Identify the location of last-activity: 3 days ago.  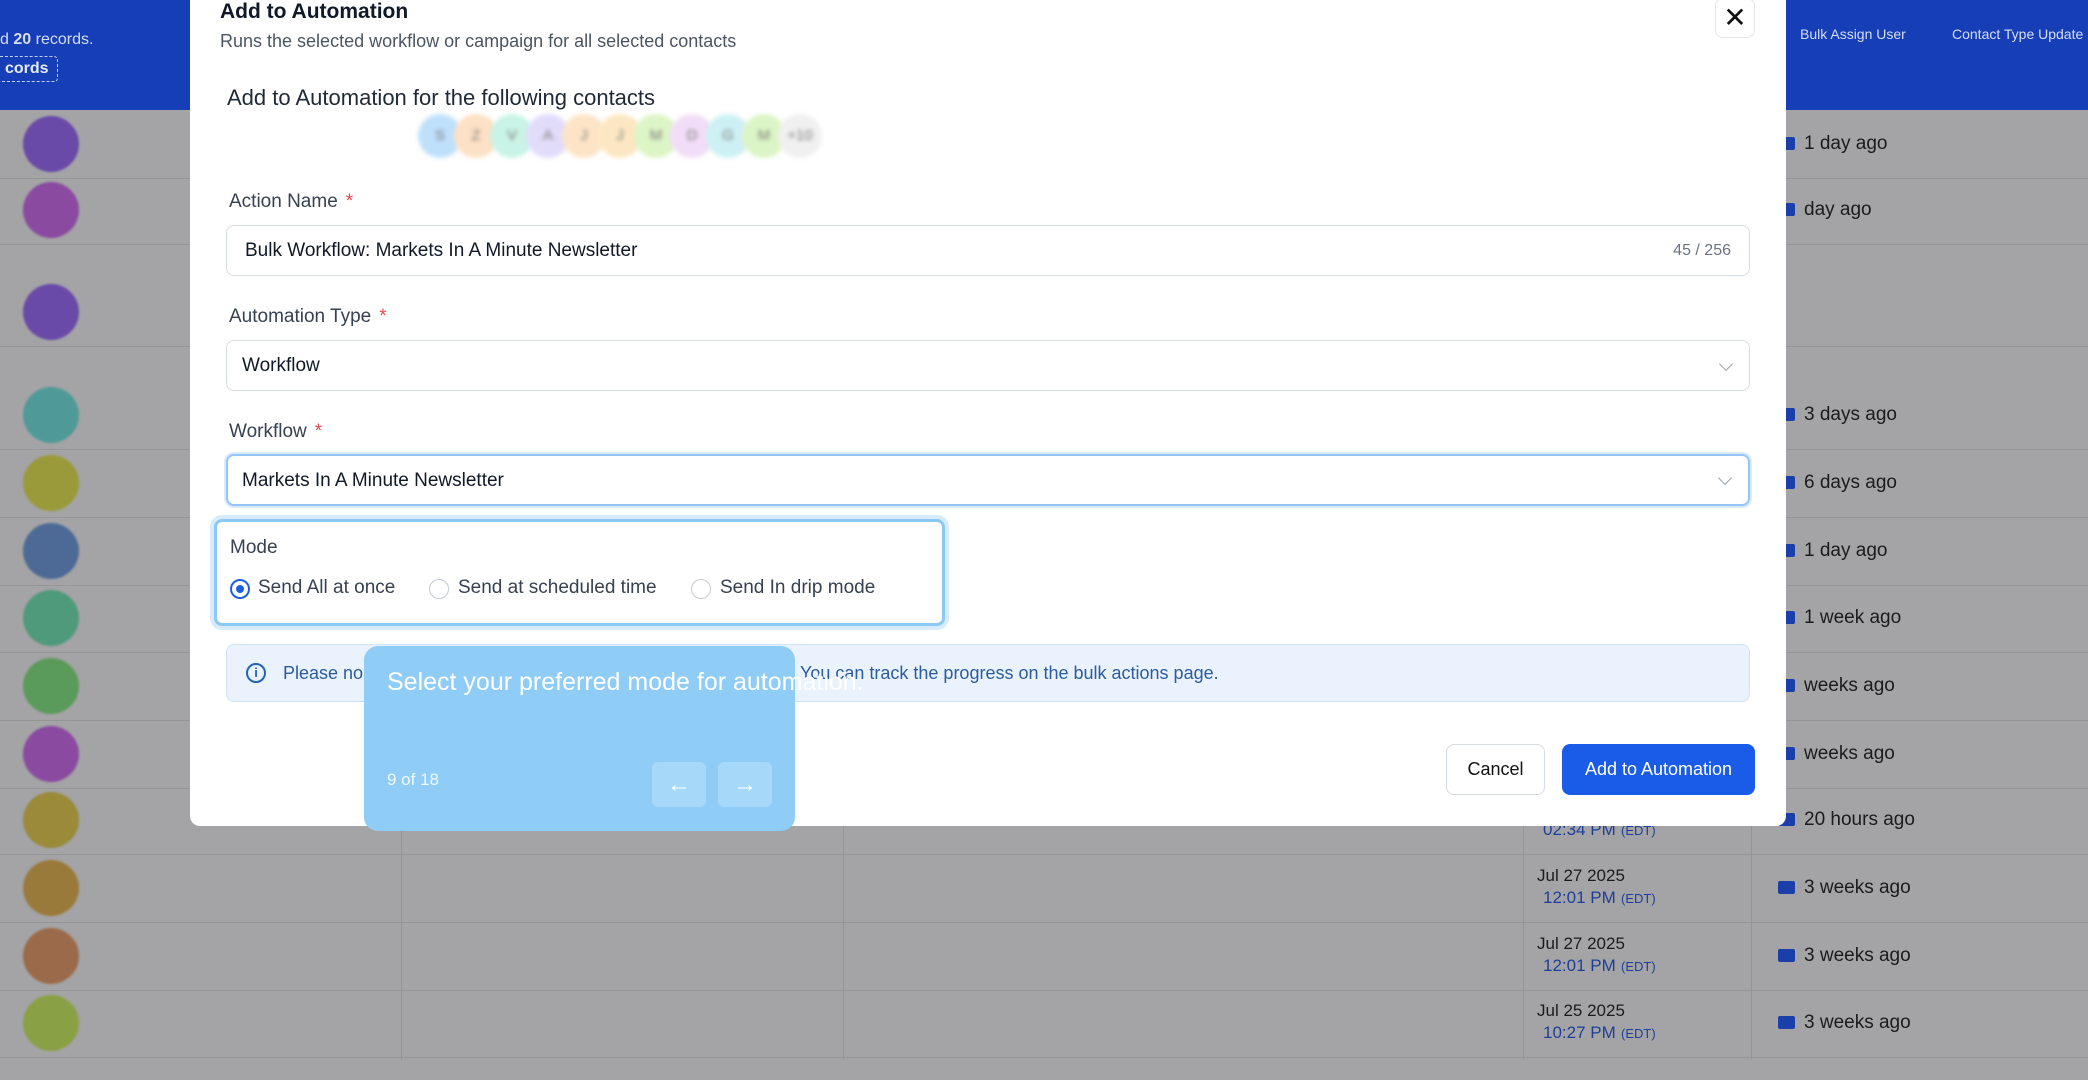
(1850, 414).